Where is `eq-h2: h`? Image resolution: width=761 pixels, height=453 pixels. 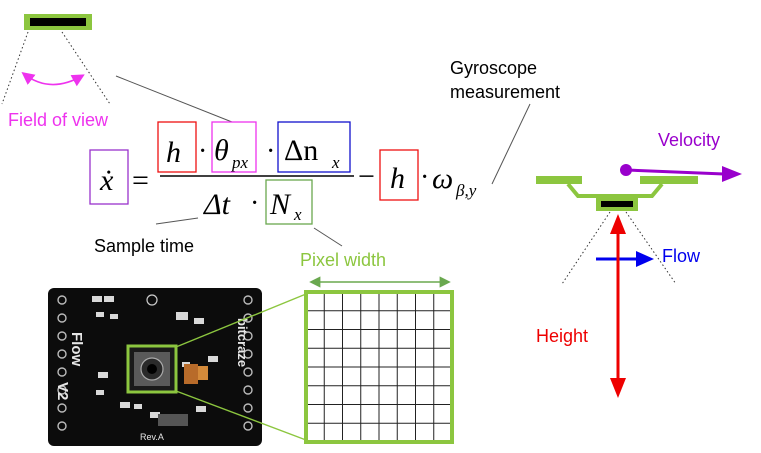
eq-h2: h is located at coordinates (397, 178).